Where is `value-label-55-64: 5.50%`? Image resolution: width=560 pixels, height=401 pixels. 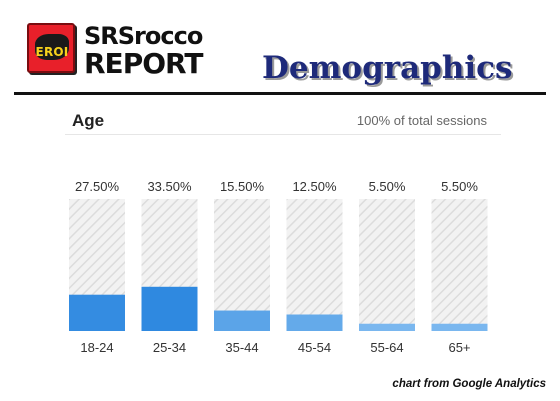 value-label-55-64: 5.50% is located at coordinates (387, 186).